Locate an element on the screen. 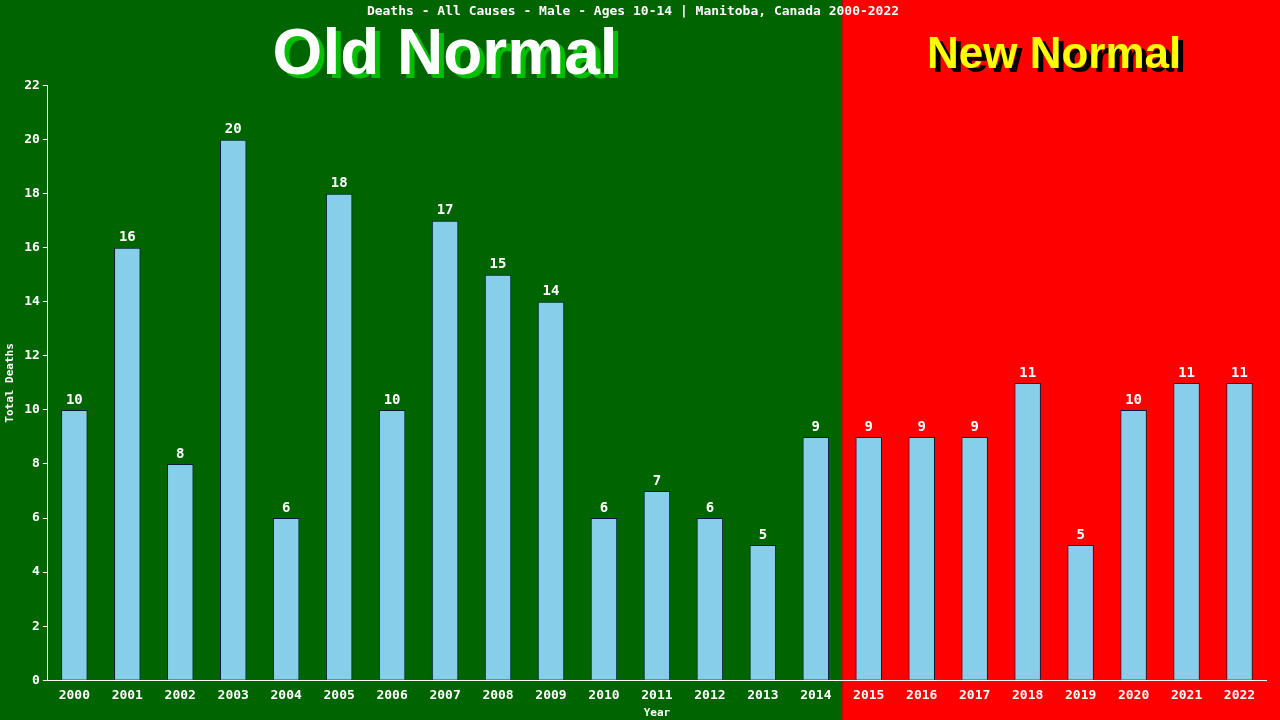 The width and height of the screenshot is (1280, 720). x-tick-label: 2016 is located at coordinates (922, 695).